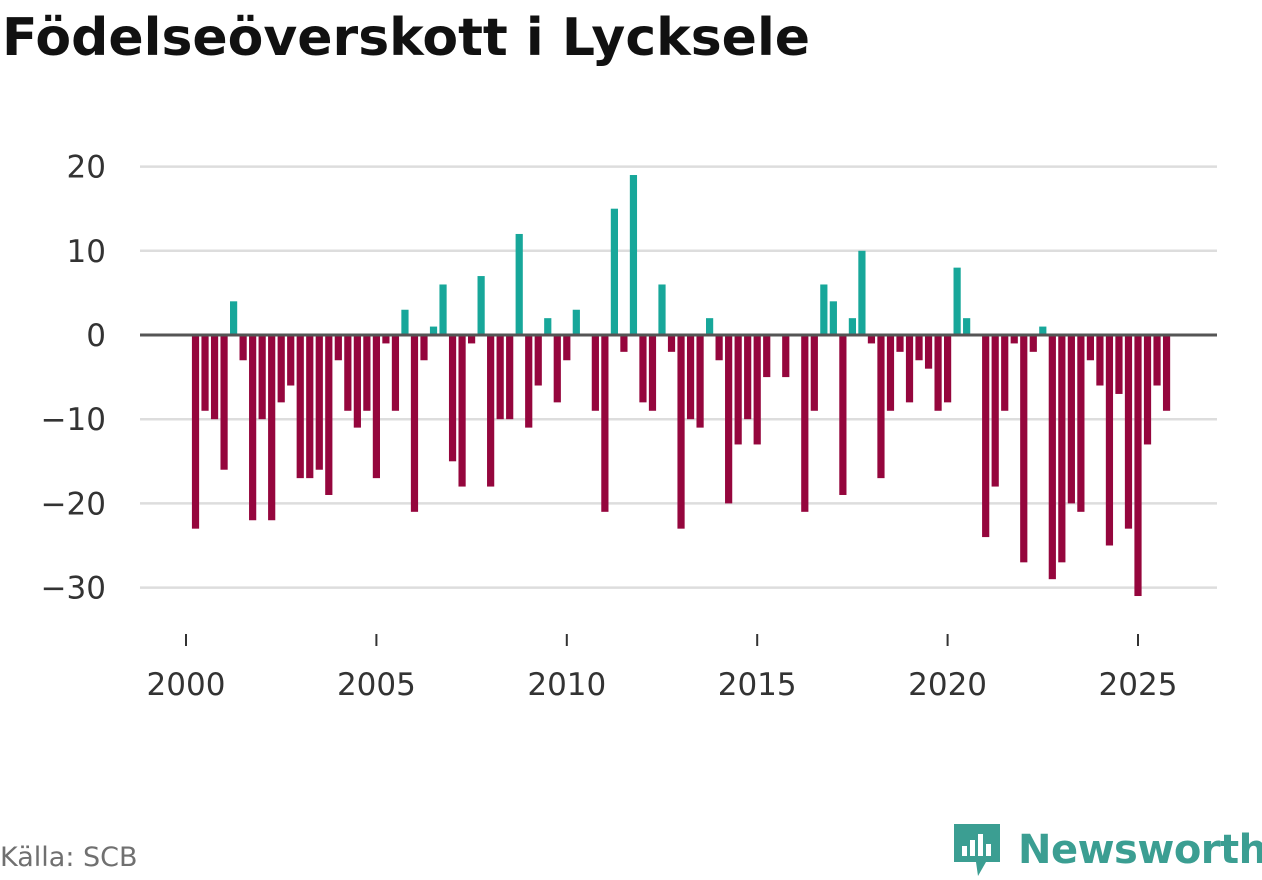 Image resolution: width=1262 pixels, height=880 pixels. What do you see at coordinates (86, 252) in the screenshot?
I see `y-tick-label: 10` at bounding box center [86, 252].